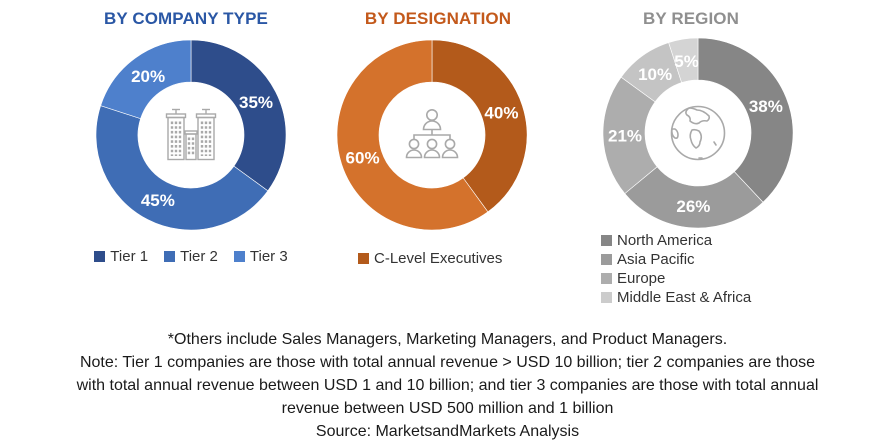  I want to click on legend-label: C-Level Executives, so click(438, 258).